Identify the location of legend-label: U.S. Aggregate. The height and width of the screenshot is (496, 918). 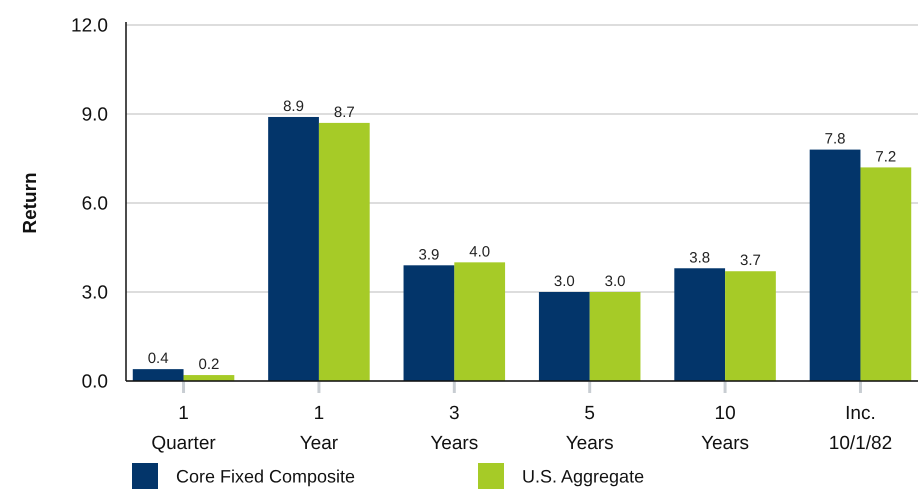
(583, 476).